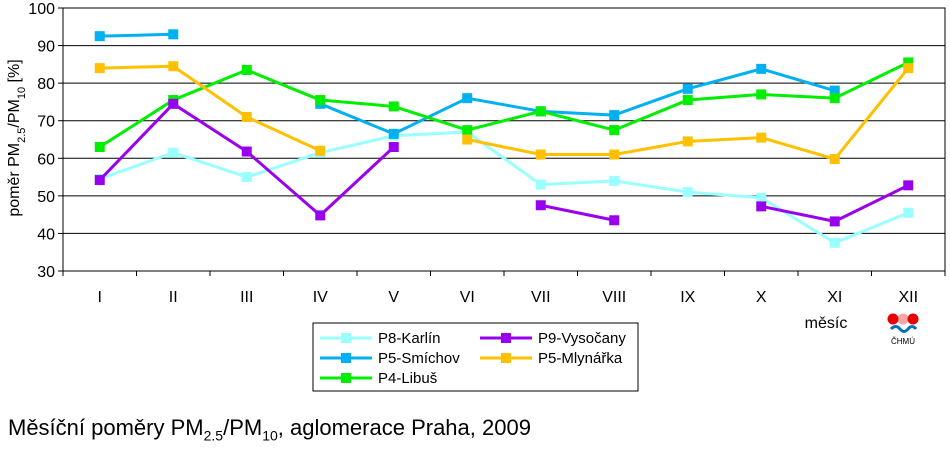 Image resolution: width=950 pixels, height=454 pixels. What do you see at coordinates (614, 297) in the screenshot?
I see `x-tick-label: VIII` at bounding box center [614, 297].